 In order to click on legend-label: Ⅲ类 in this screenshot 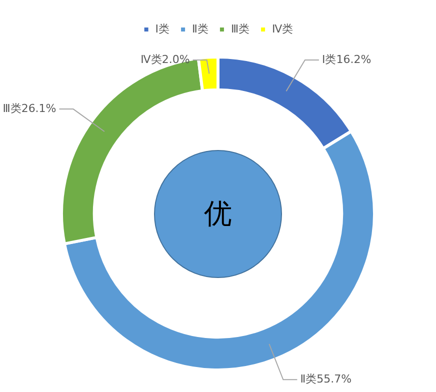, I will do `click(240, 29)`.